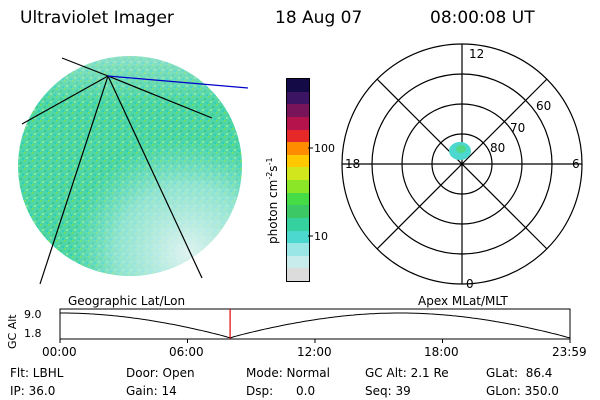 This screenshot has width=600, height=400. What do you see at coordinates (321, 192) in the screenshot?
I see `colorbar-ticks: 100 10` at bounding box center [321, 192].